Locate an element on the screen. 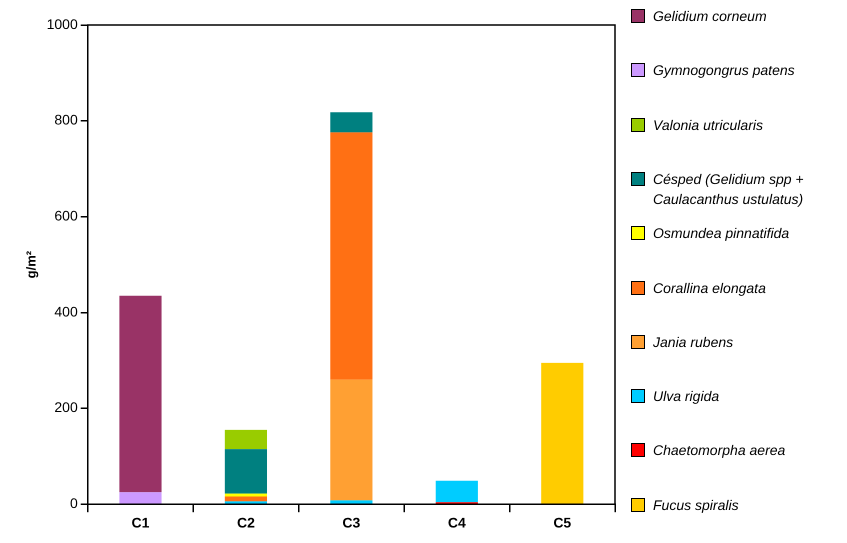 This screenshot has width=847, height=543. legend-label: Valonia utricularis is located at coordinates (708, 125).